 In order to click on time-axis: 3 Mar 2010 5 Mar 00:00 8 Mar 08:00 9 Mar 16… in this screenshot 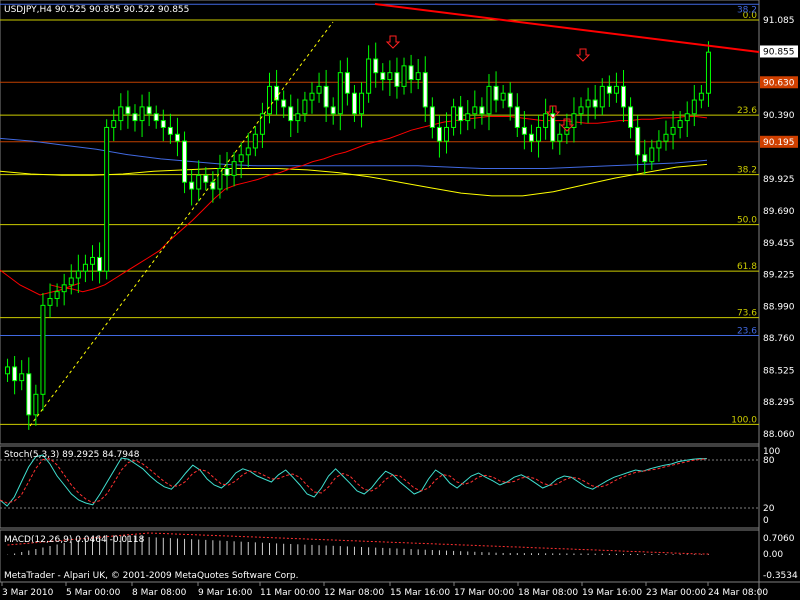, I will do `click(384, 590)`.